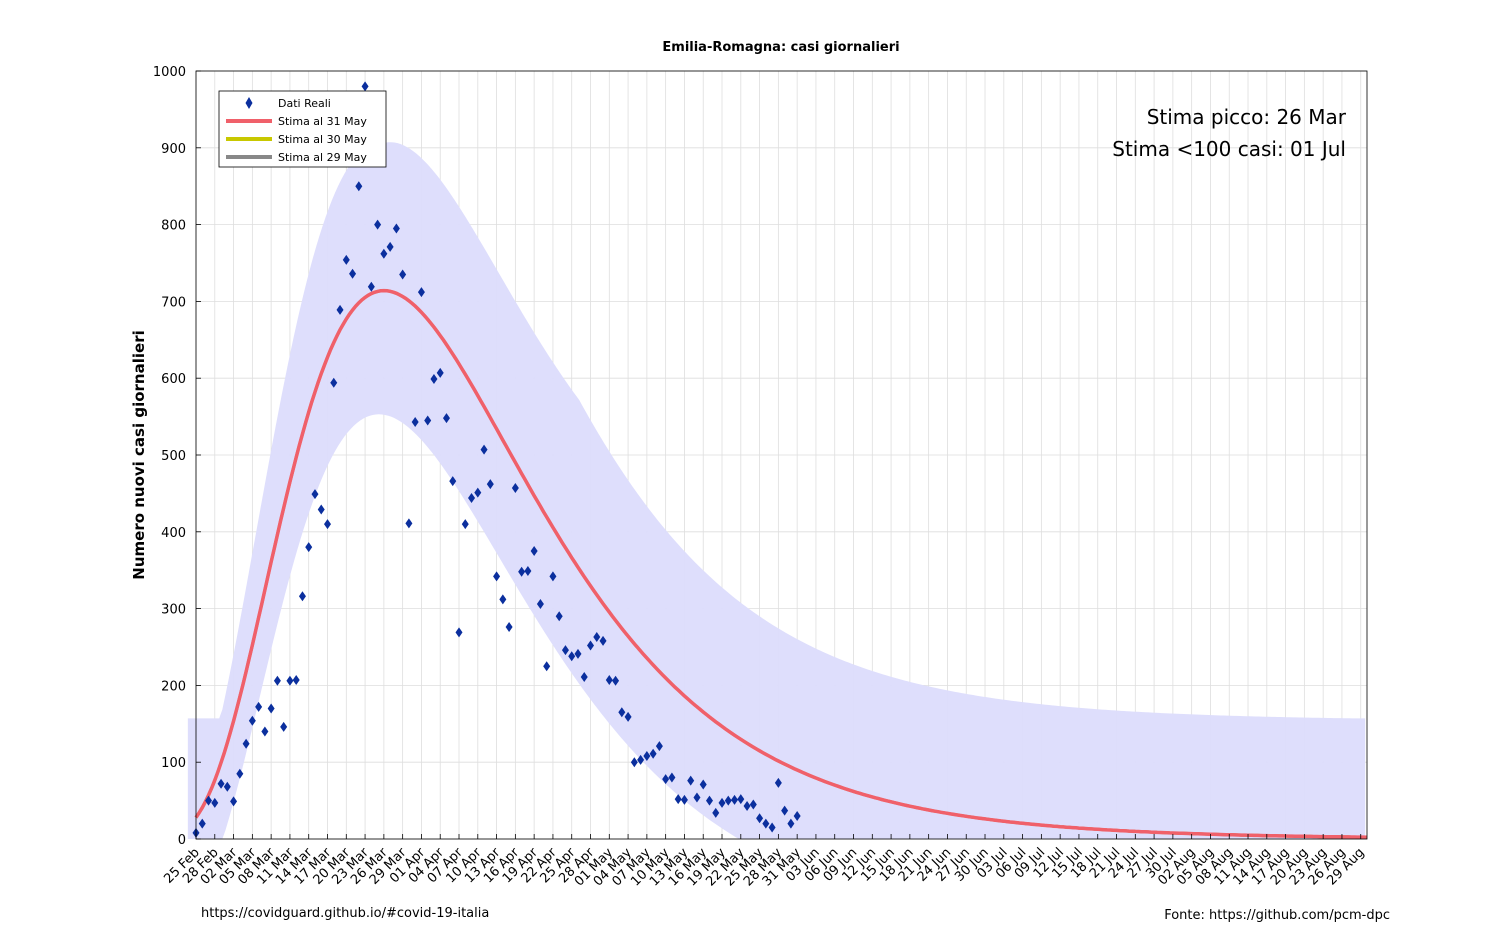  What do you see at coordinates (173, 686) in the screenshot?
I see `y-tick-label: 200` at bounding box center [173, 686].